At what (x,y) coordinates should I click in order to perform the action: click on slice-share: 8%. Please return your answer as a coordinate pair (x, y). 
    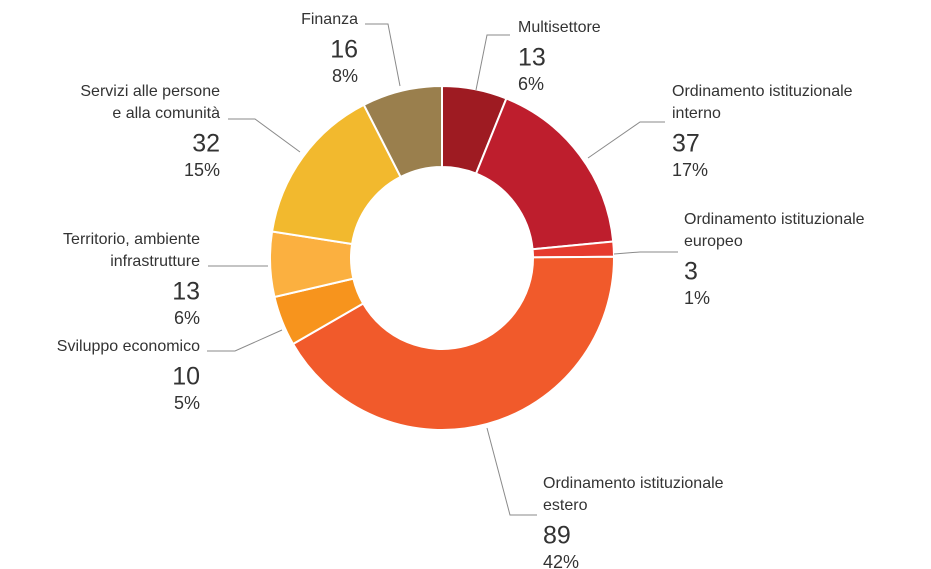
    Looking at the image, I should click on (345, 76).